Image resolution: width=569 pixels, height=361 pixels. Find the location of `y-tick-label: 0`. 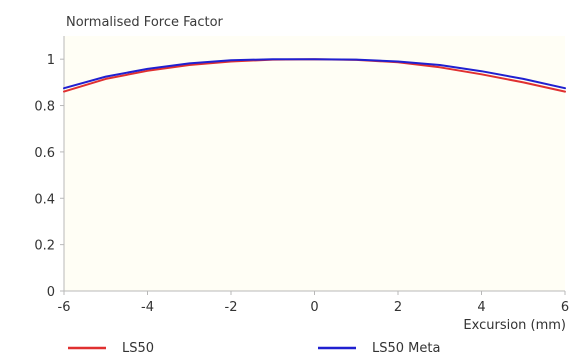

y-tick-label: 0 is located at coordinates (51, 292).